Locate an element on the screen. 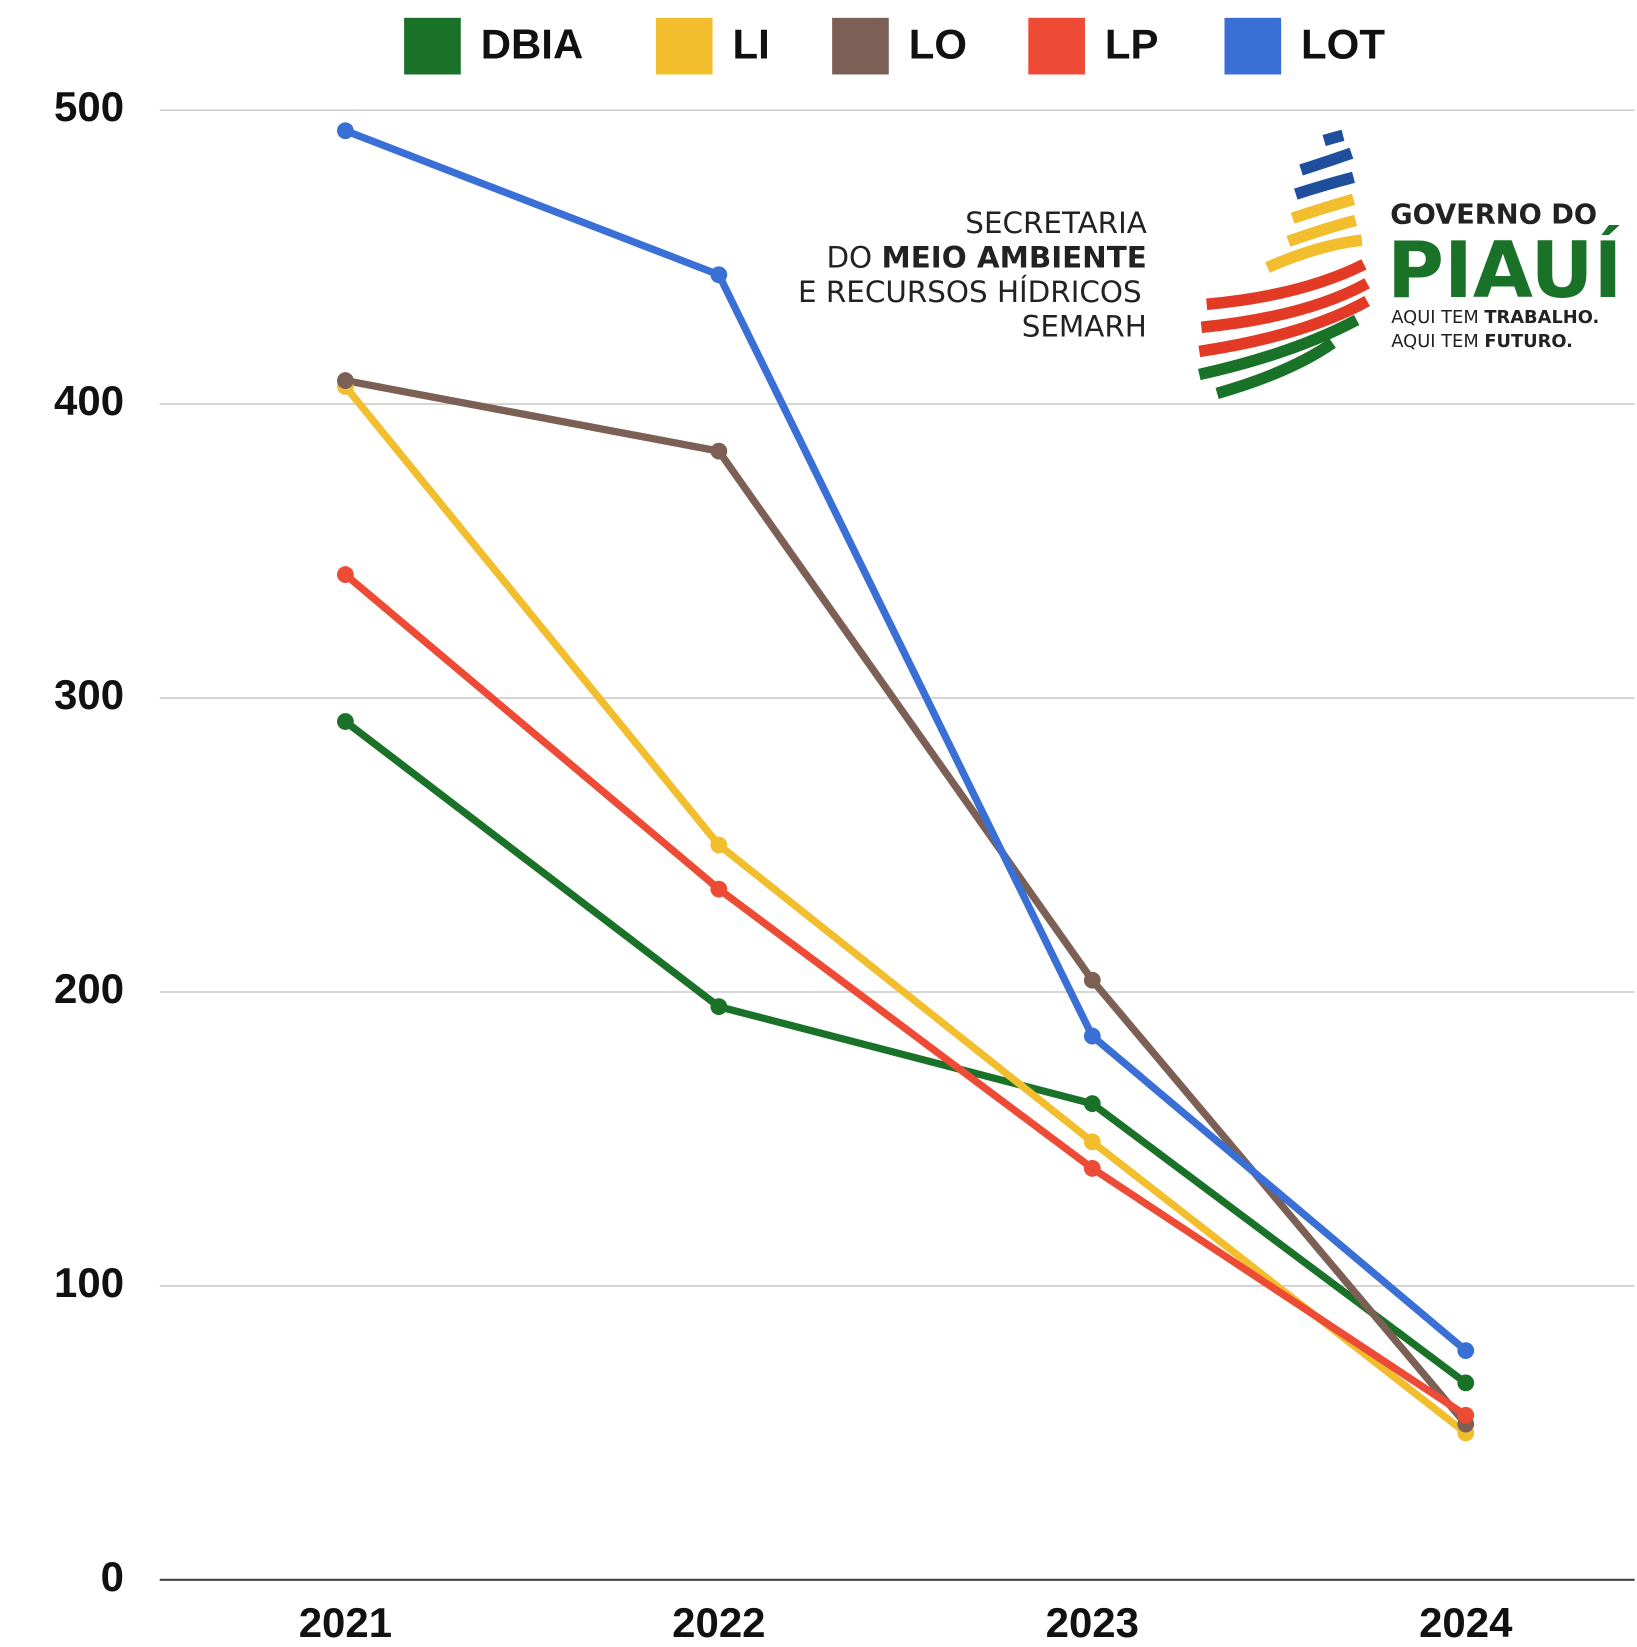 The width and height of the screenshot is (1637, 1647). x-tick-label: 2021 is located at coordinates (345, 1622).